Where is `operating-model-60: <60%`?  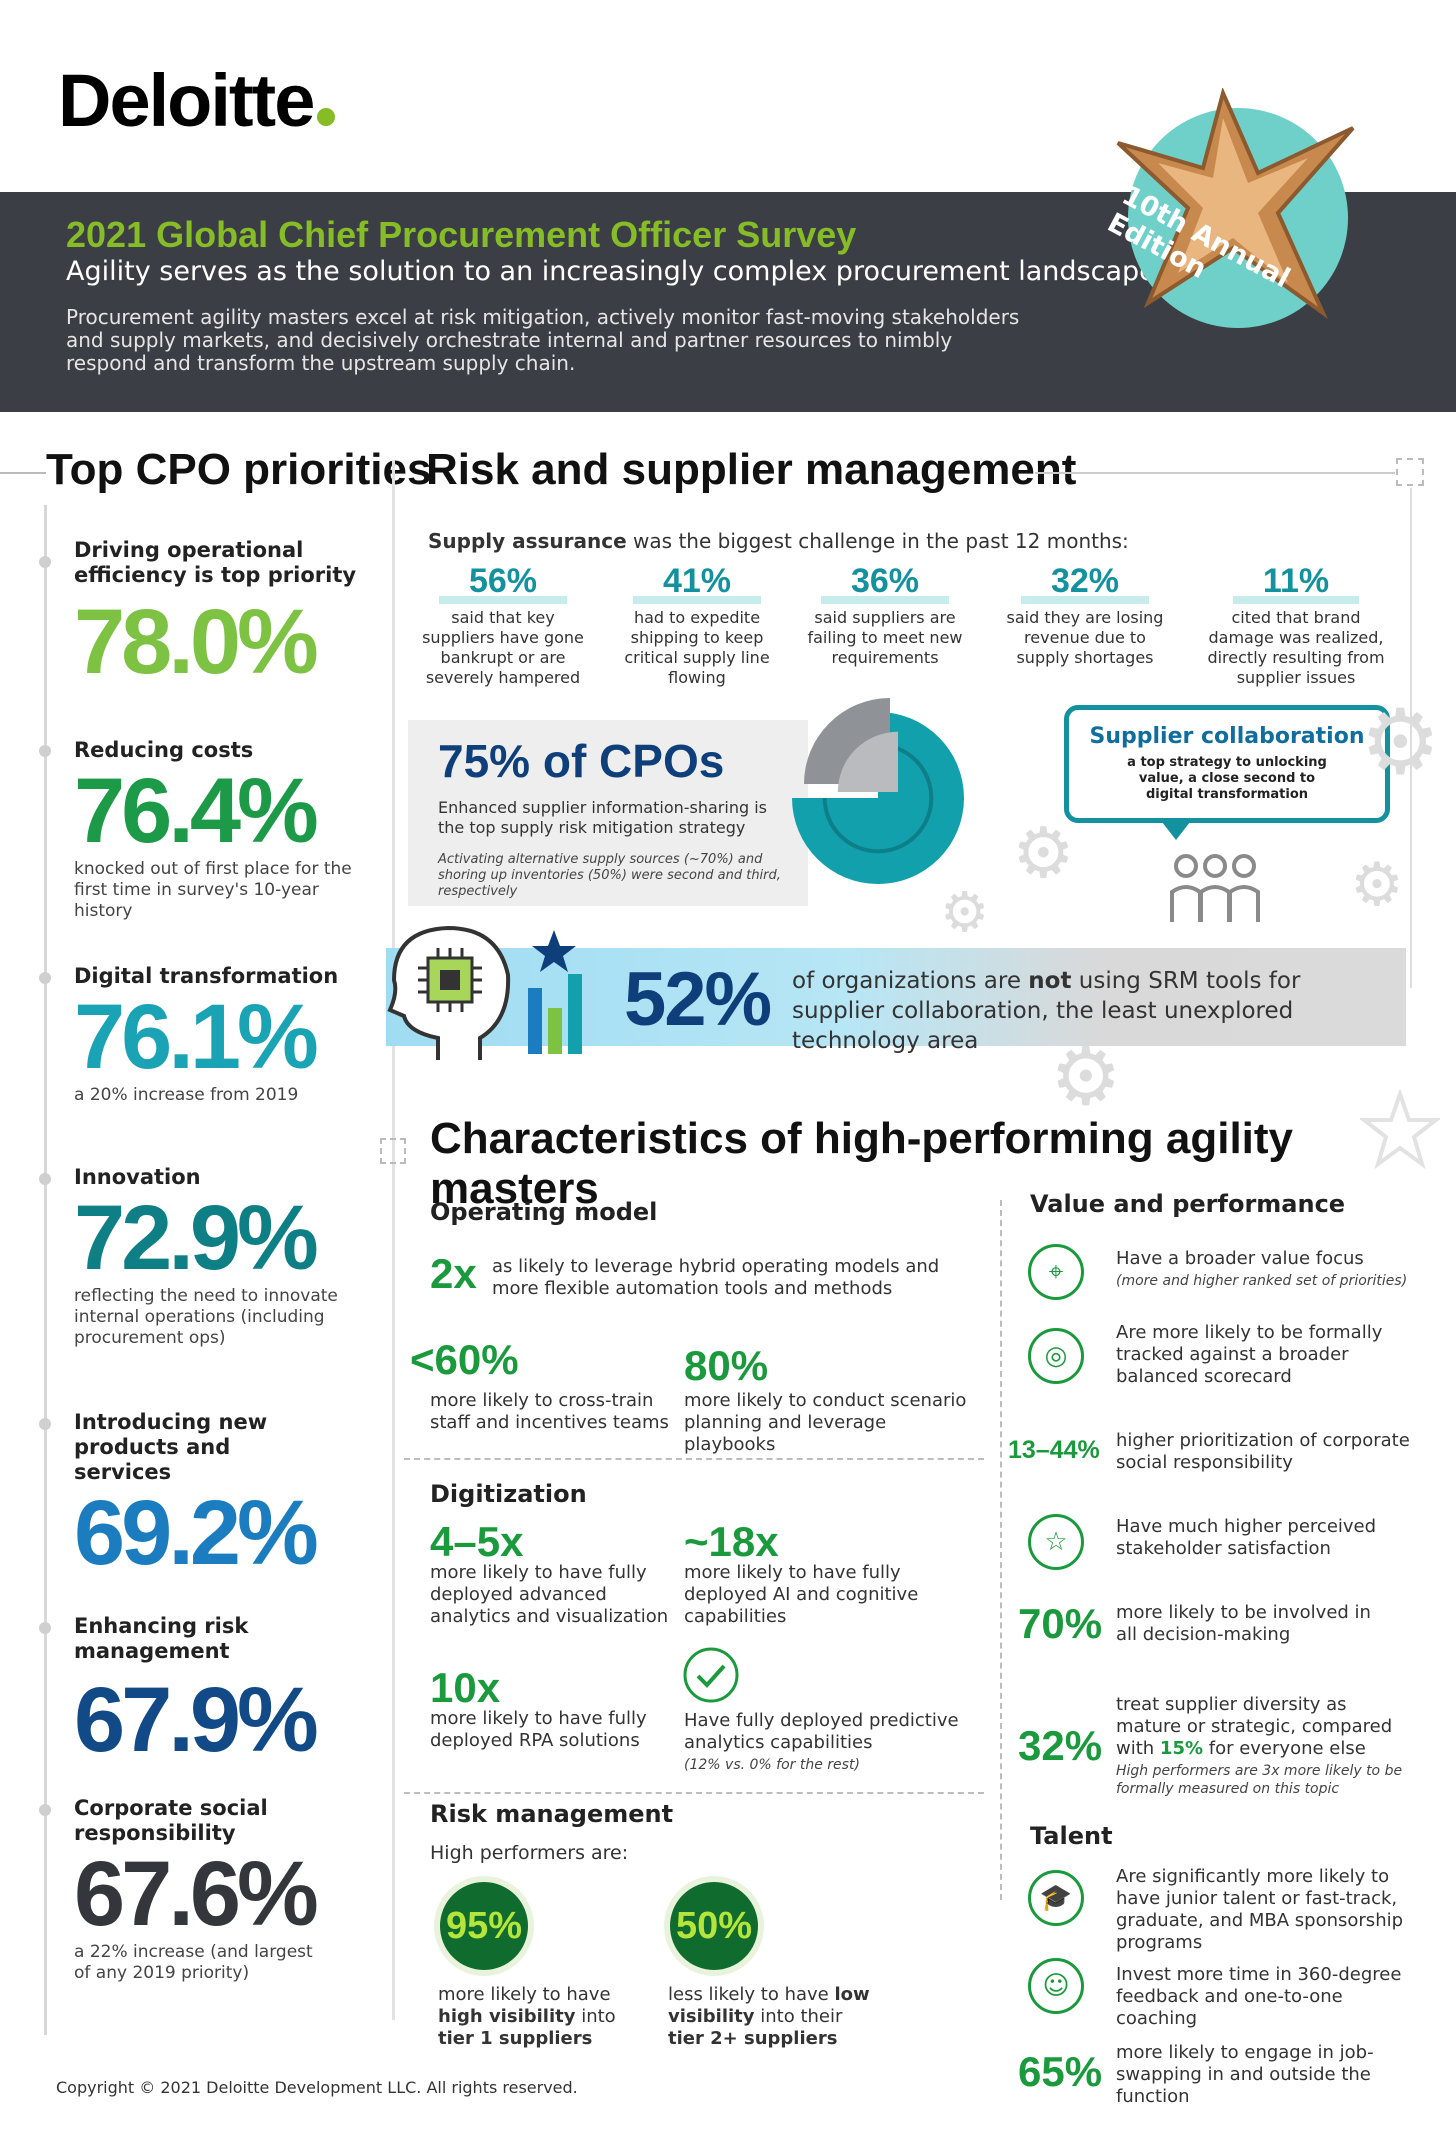
operating-model-60: <60% is located at coordinates (464, 1359).